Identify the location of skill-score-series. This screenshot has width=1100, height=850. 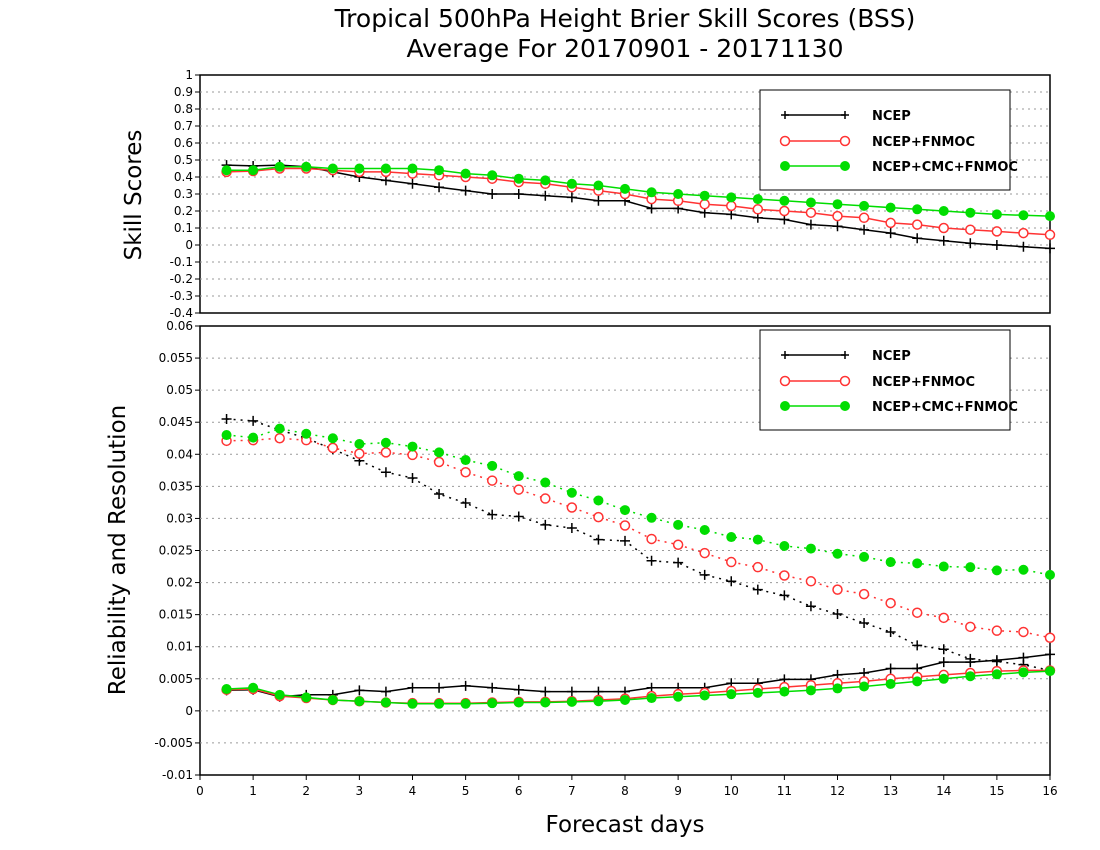
(638, 207).